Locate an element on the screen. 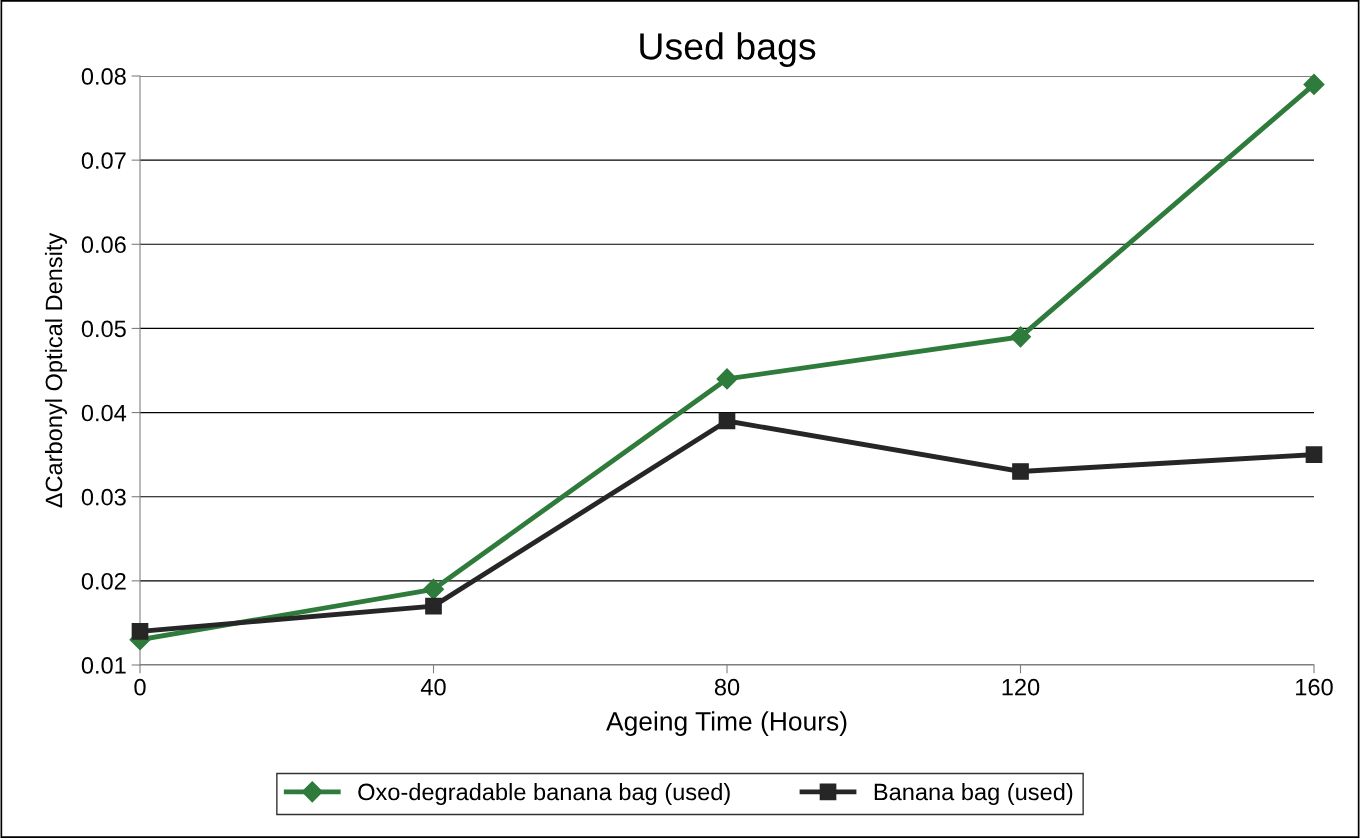 This screenshot has height=838, width=1360. x-axis-title: Ageing Time (Hours) is located at coordinates (726, 723).